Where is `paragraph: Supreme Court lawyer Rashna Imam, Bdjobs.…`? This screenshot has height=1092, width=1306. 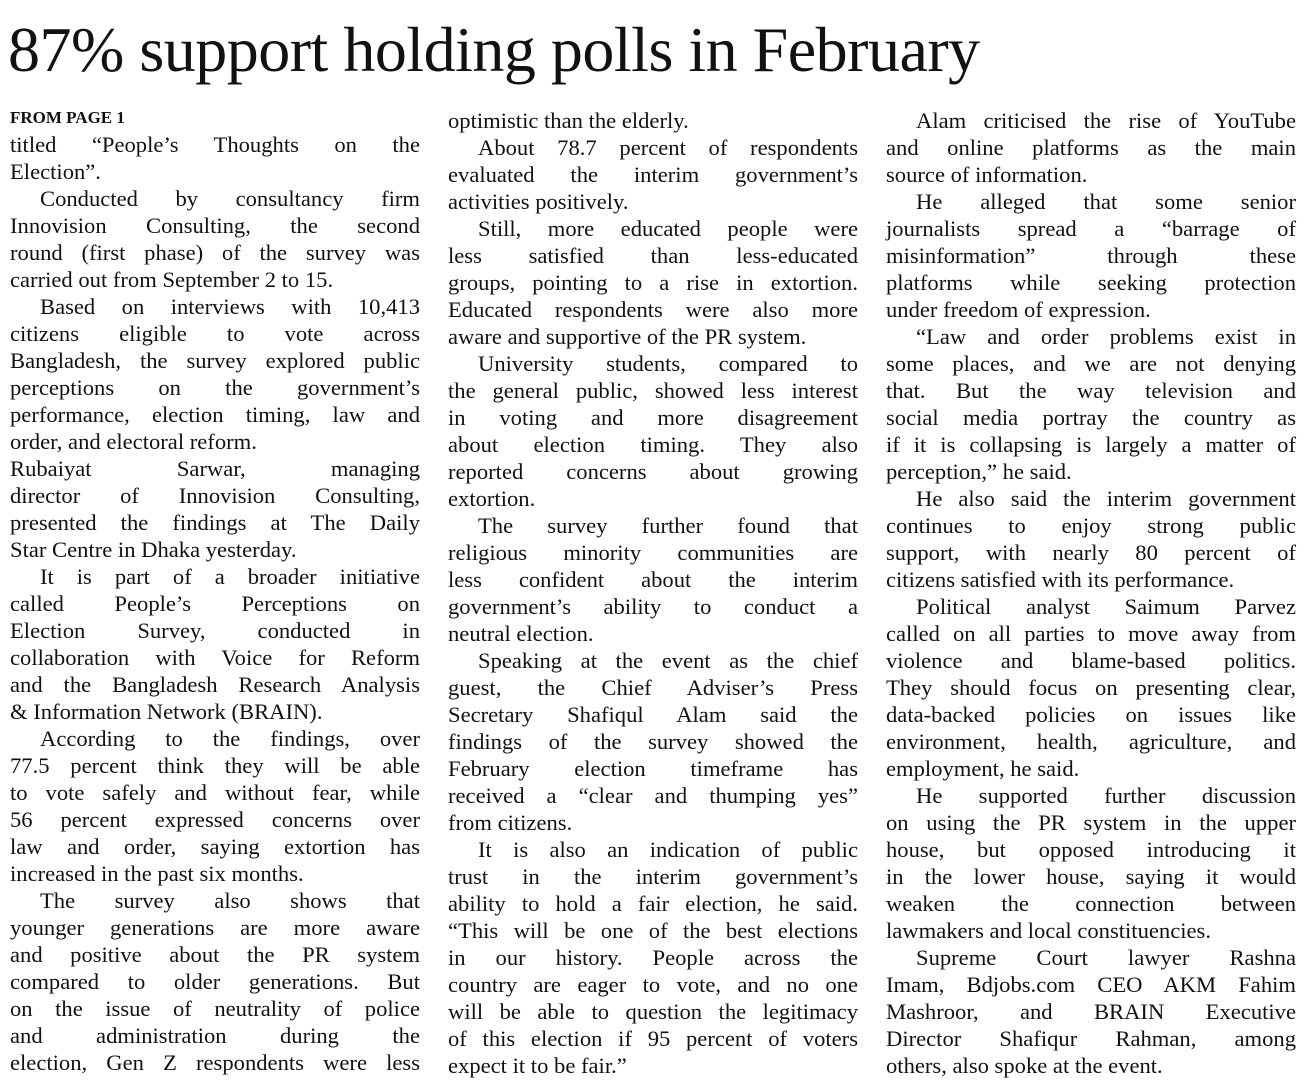
paragraph: Supreme Court lawyer Rashna Imam, Bdjobs.… is located at coordinates (1091, 1011).